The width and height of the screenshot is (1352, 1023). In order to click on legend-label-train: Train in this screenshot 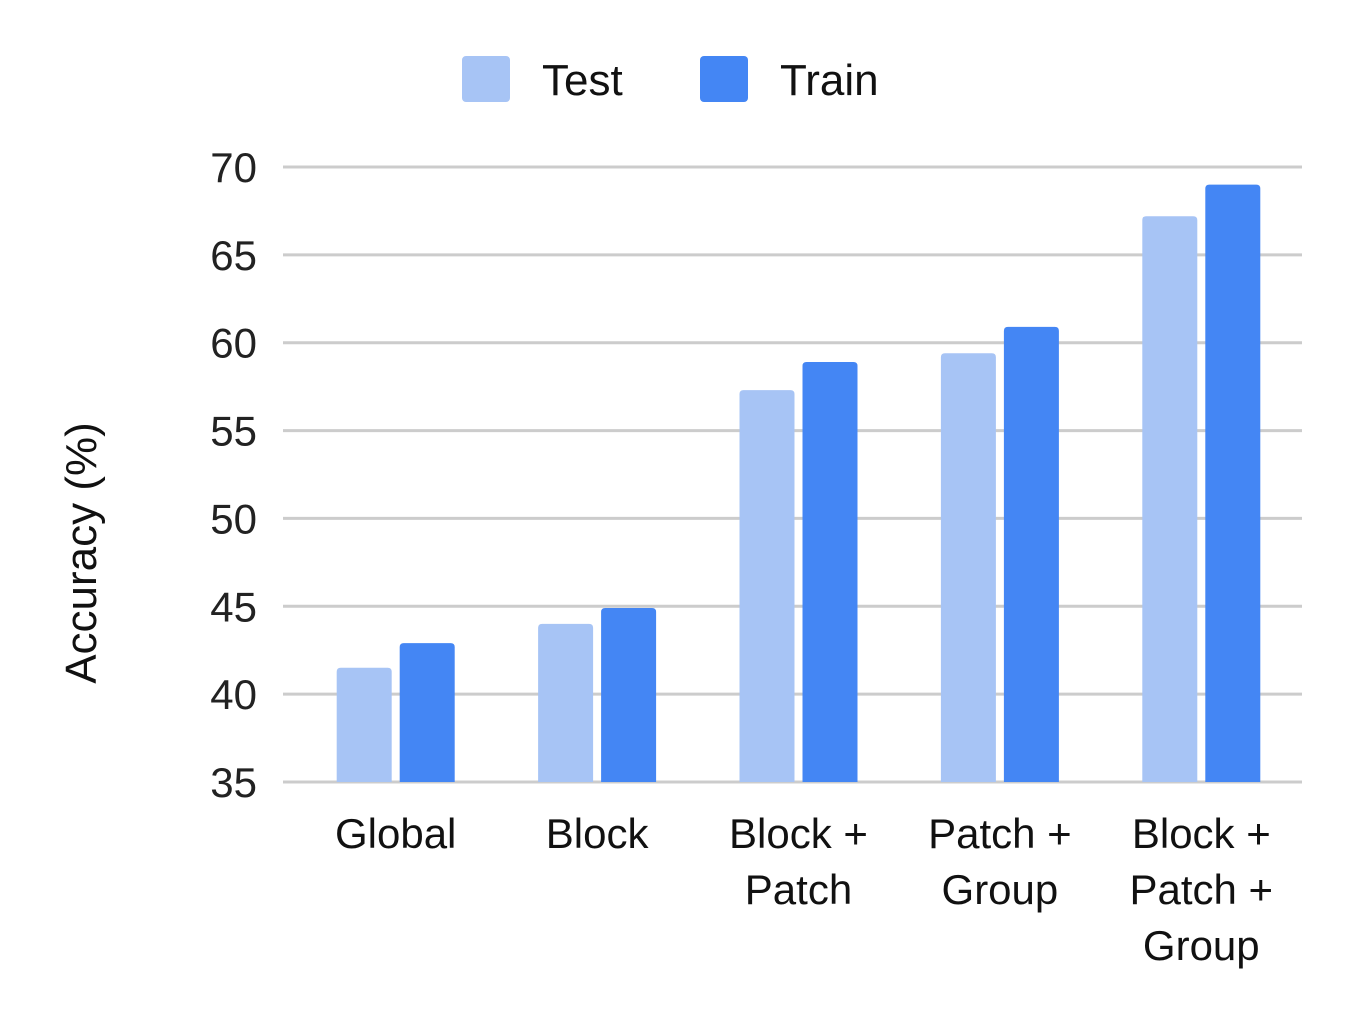, I will do `click(829, 80)`.